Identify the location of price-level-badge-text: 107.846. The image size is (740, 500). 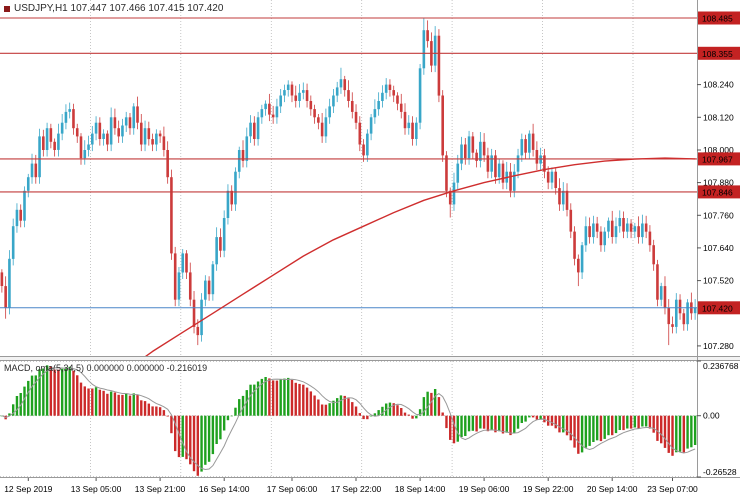
(717, 192).